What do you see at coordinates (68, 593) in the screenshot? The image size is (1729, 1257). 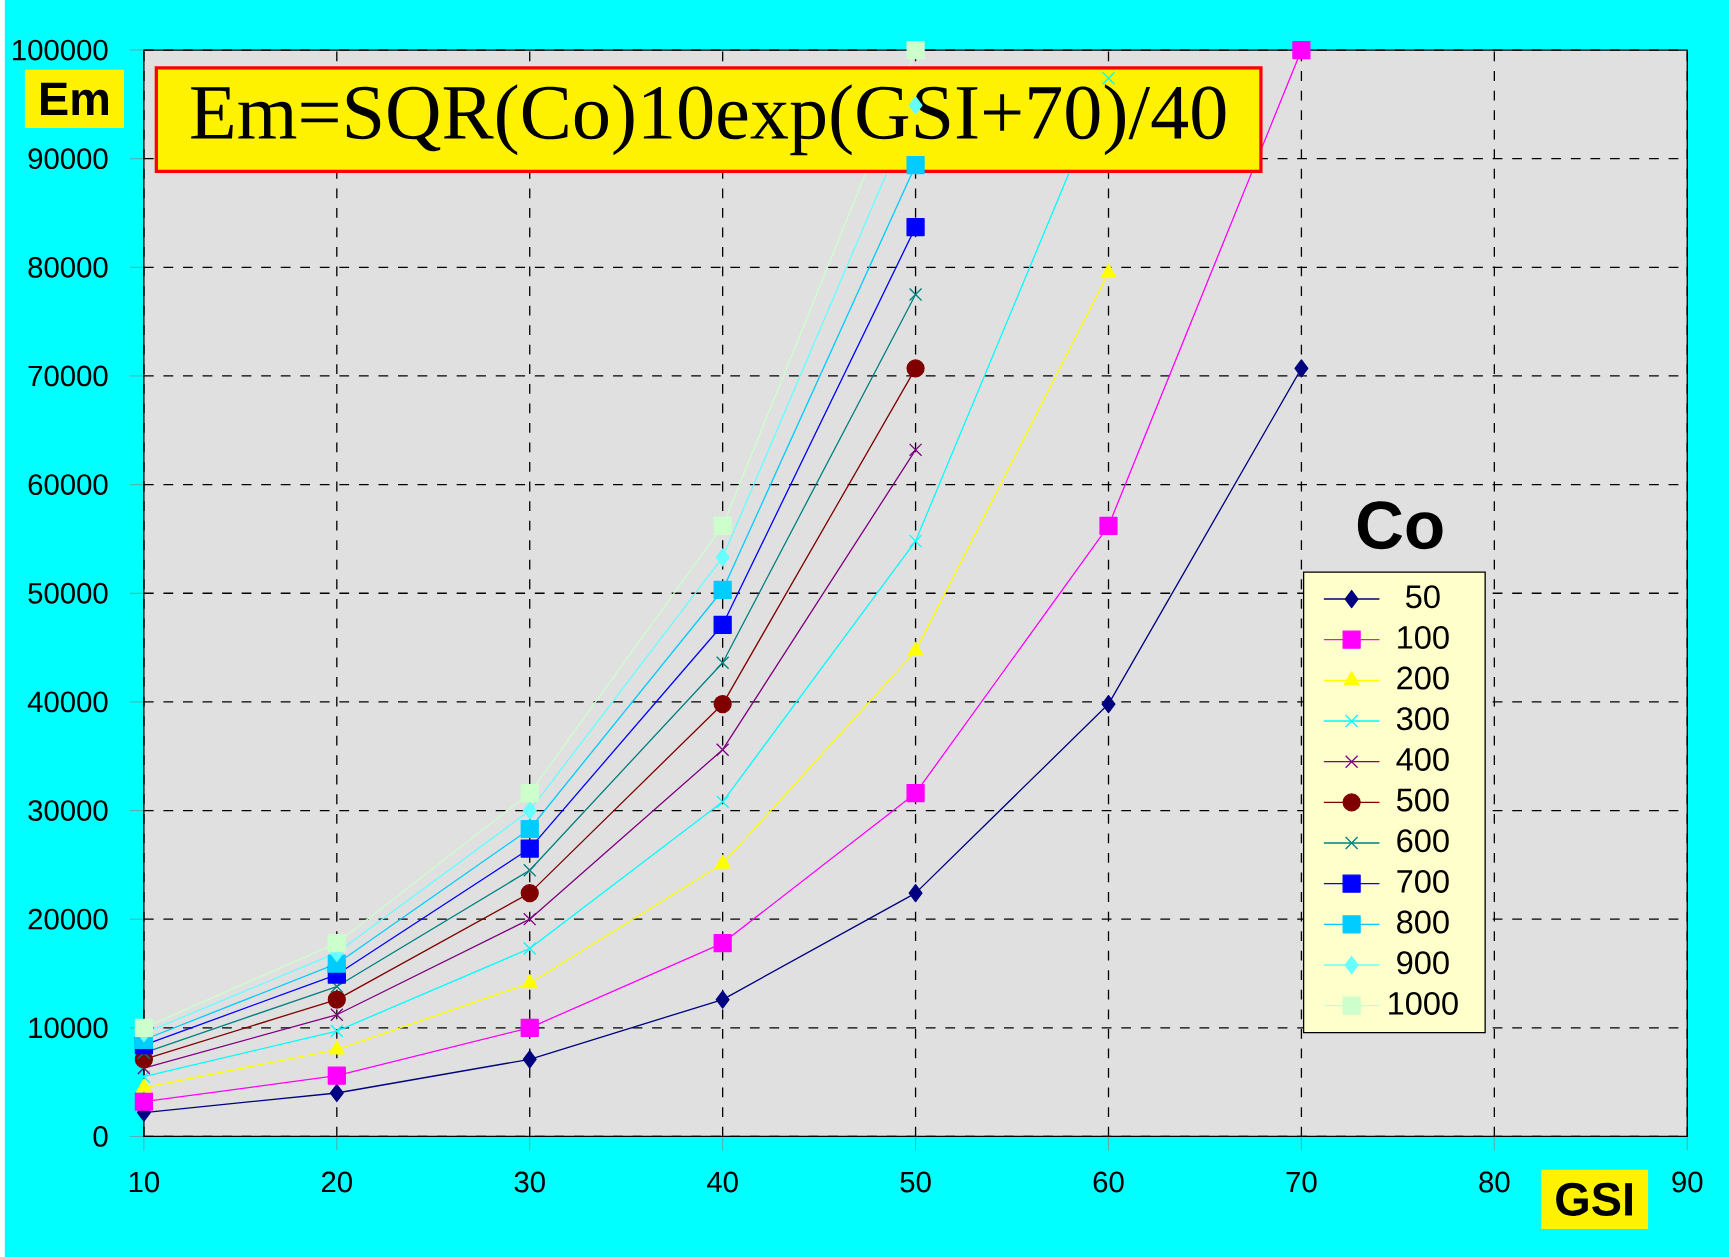 I see `y-tick-label: 50000` at bounding box center [68, 593].